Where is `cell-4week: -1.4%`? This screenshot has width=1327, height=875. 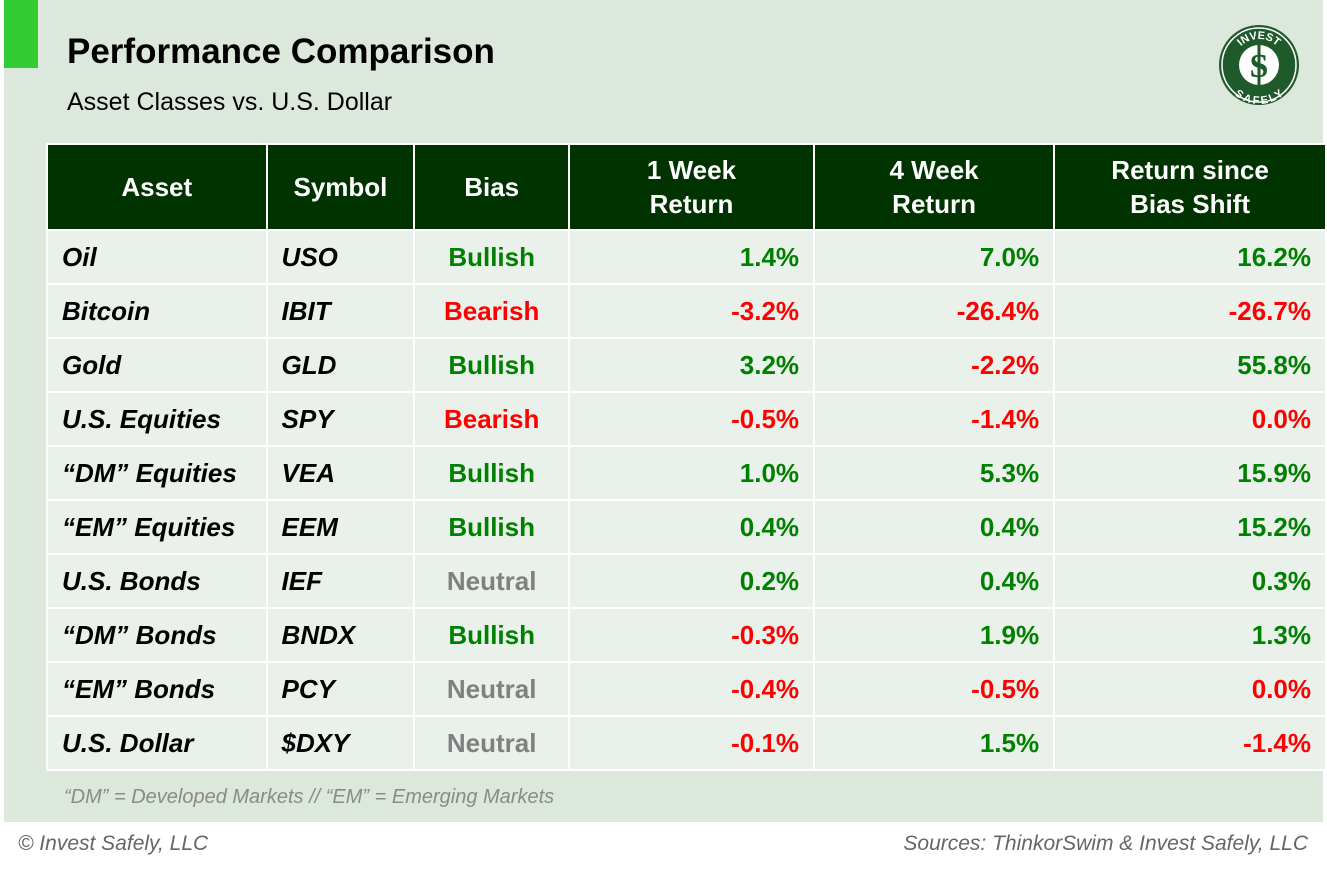 cell-4week: -1.4% is located at coordinates (934, 419).